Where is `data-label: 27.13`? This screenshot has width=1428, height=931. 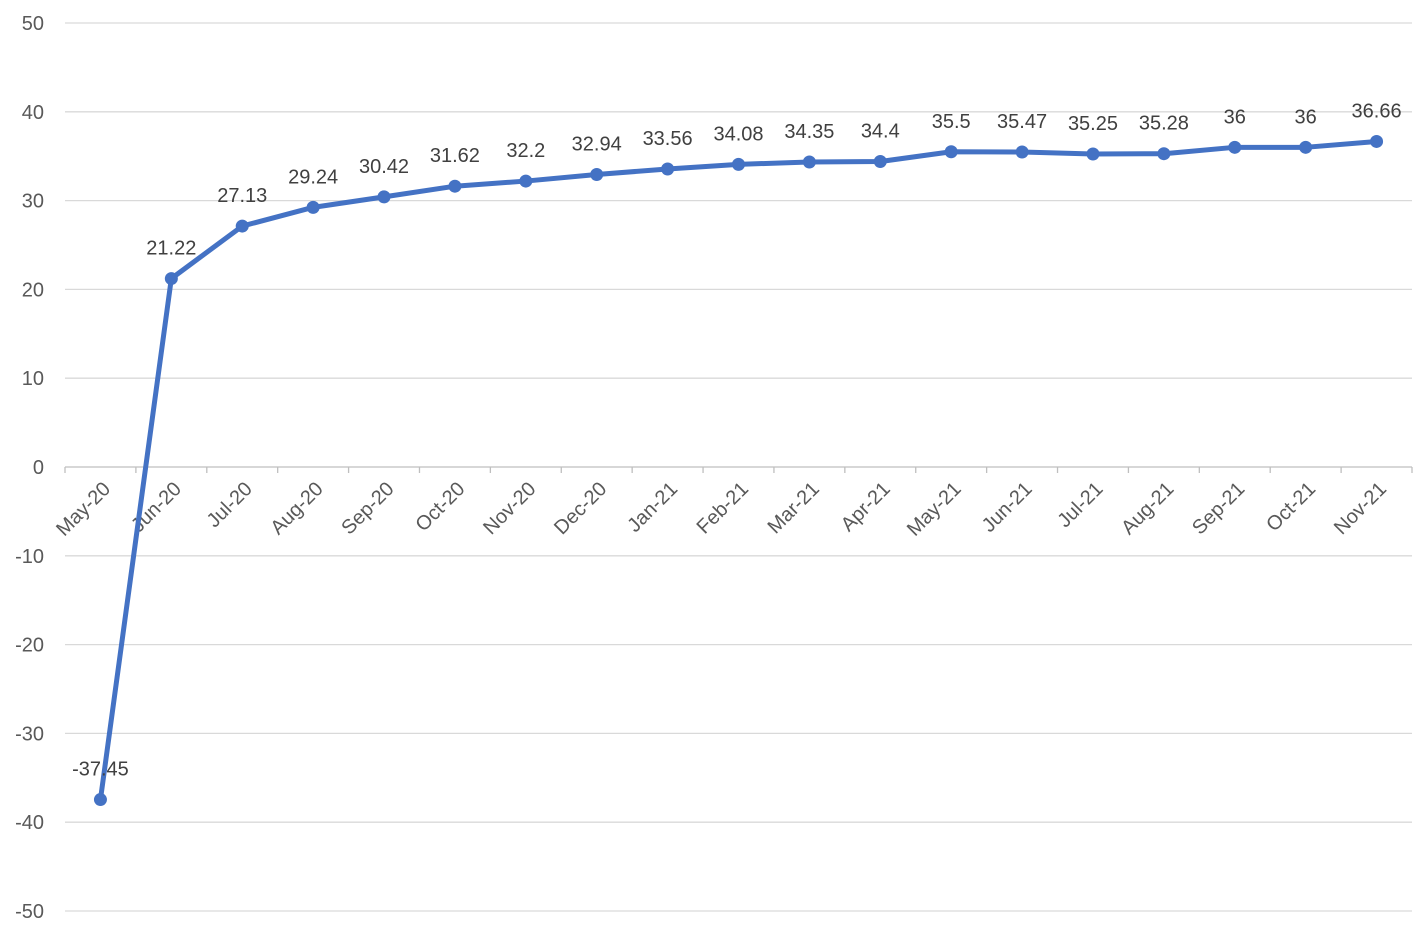
data-label: 27.13 is located at coordinates (242, 196).